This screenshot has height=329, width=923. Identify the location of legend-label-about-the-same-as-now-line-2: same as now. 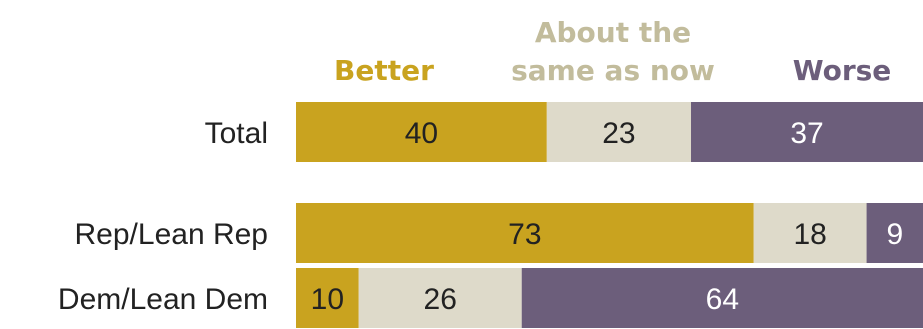
(613, 70).